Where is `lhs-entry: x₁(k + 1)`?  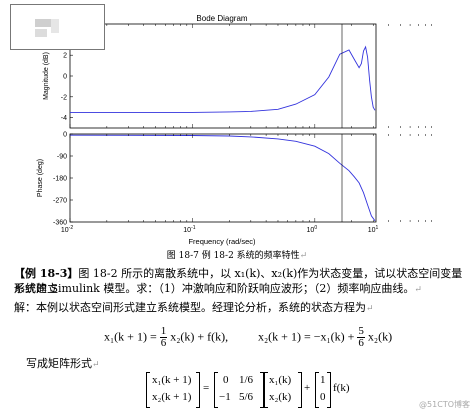 lhs-entry: x₁(k + 1) is located at coordinates (172, 380).